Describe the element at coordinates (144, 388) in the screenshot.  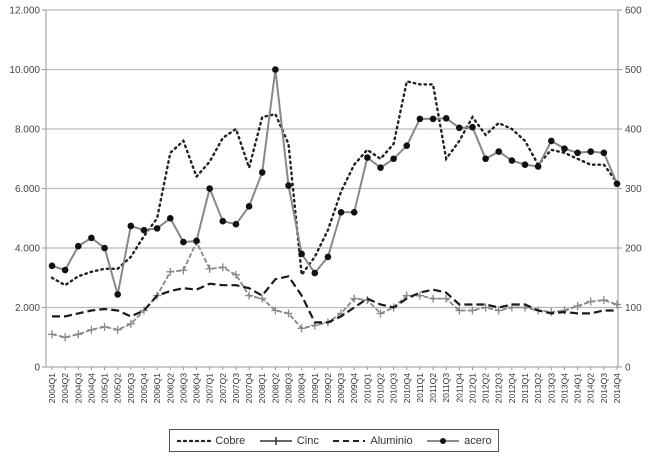
I see `x-axis-tick: 2005Q4` at that location.